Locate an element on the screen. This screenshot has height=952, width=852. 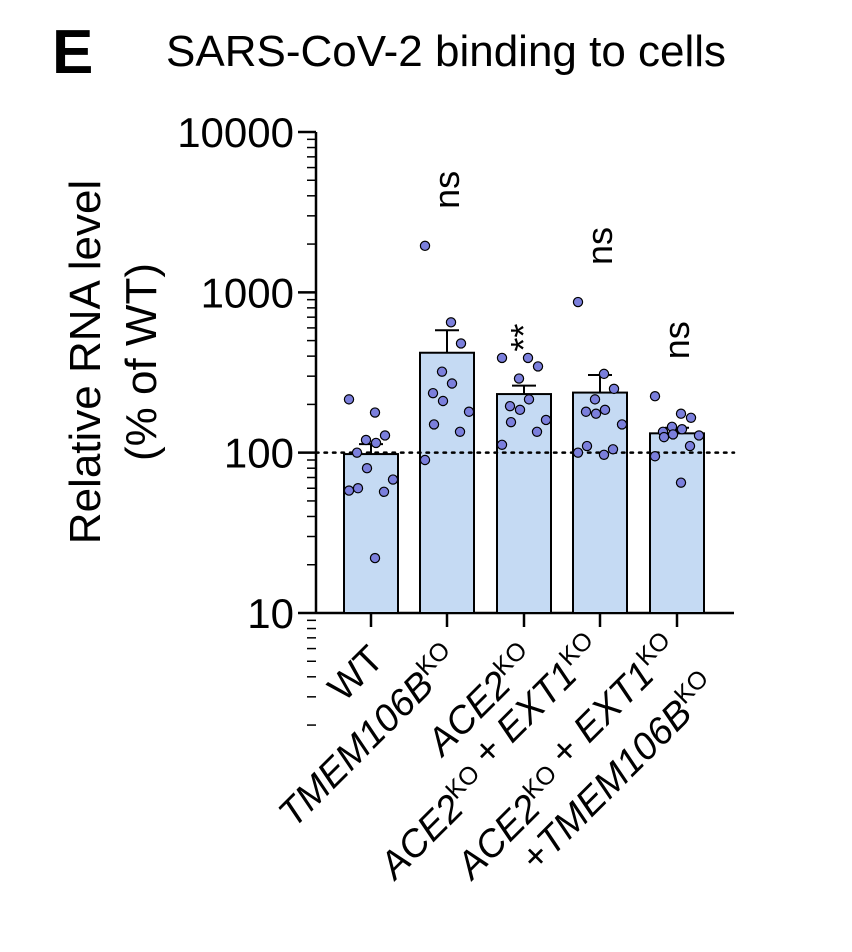
y-tick-label: 10000 is located at coordinates (235, 132).